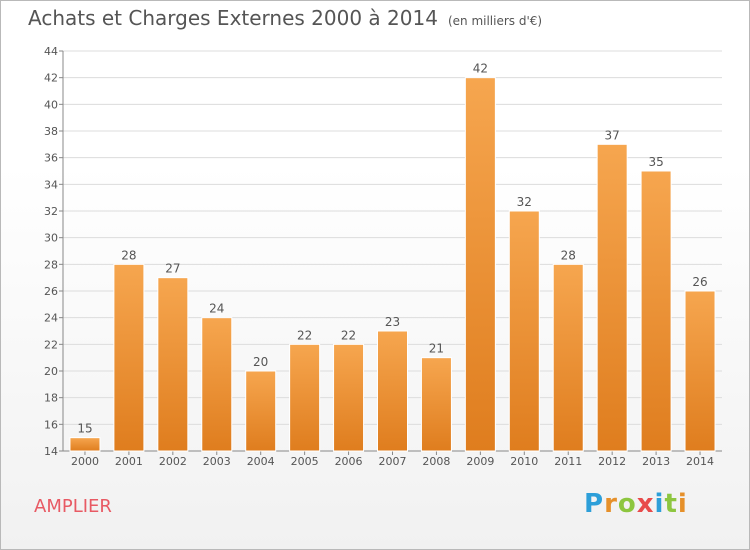  I want to click on proxiti-logo: Proxiti, so click(636, 504).